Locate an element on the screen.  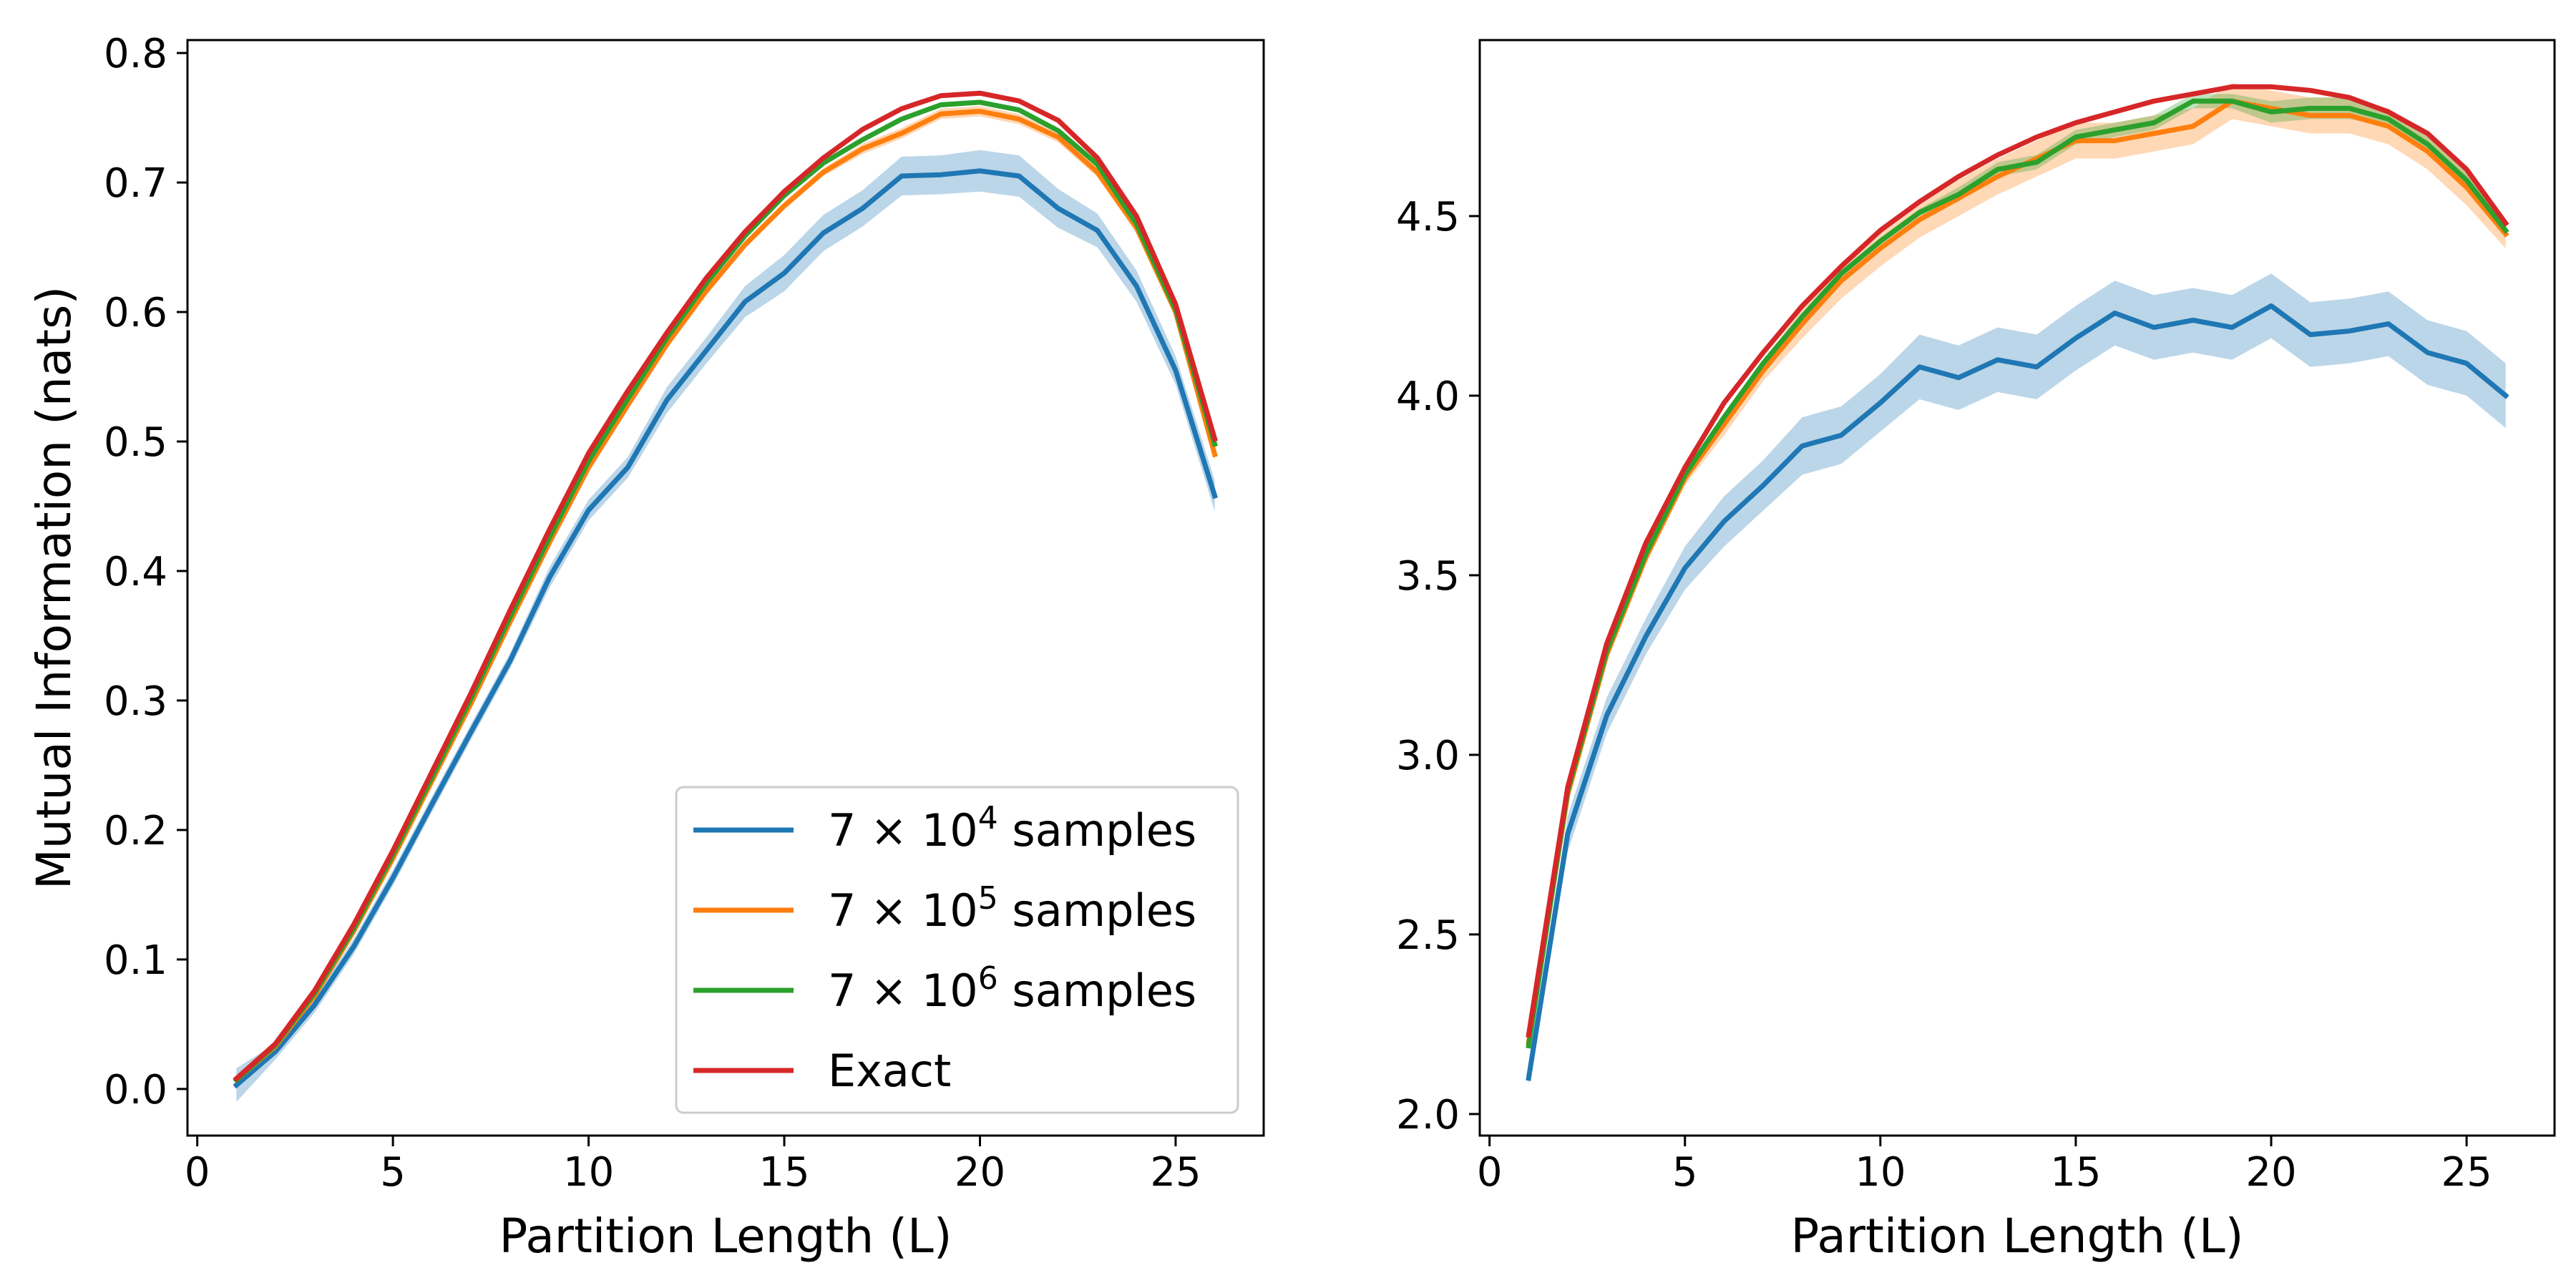
y-axis-label: Mutual Information (nats) is located at coordinates (54, 587).